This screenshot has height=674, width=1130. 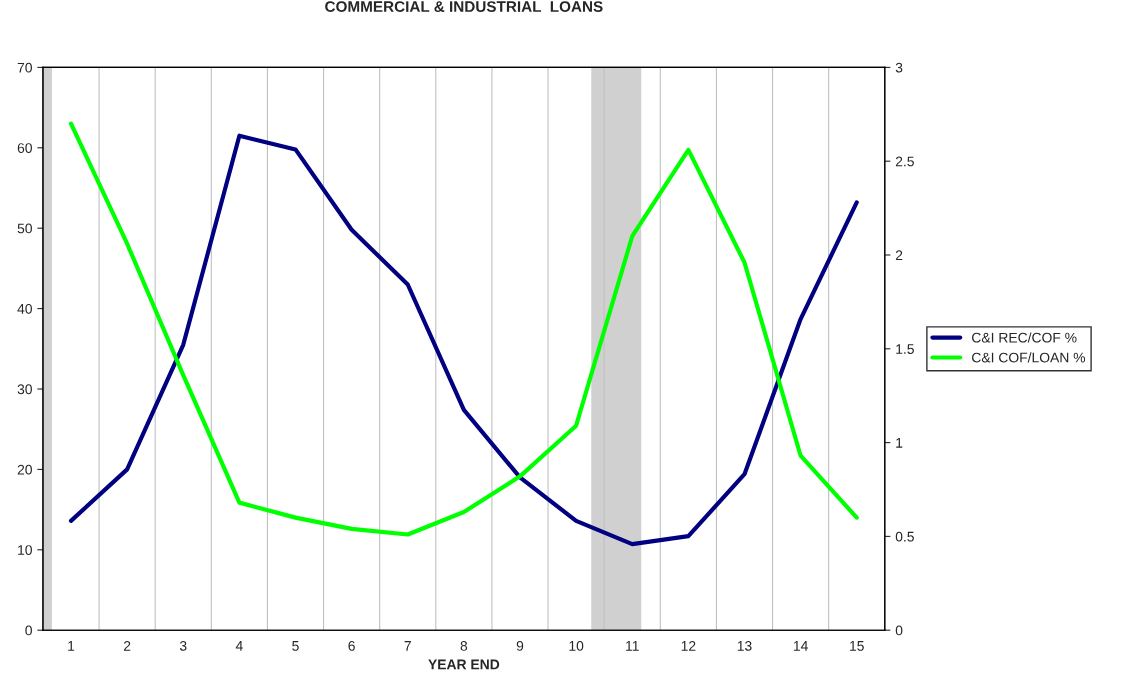 I want to click on x-tick-label: 7, so click(x=407, y=646).